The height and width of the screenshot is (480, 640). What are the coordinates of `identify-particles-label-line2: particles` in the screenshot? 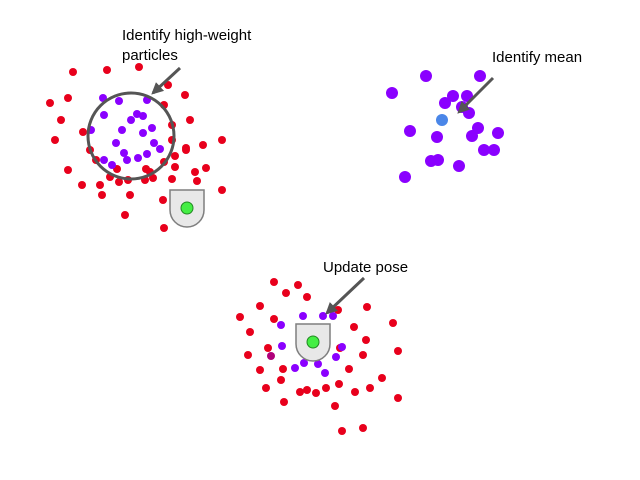 It's located at (150, 55).